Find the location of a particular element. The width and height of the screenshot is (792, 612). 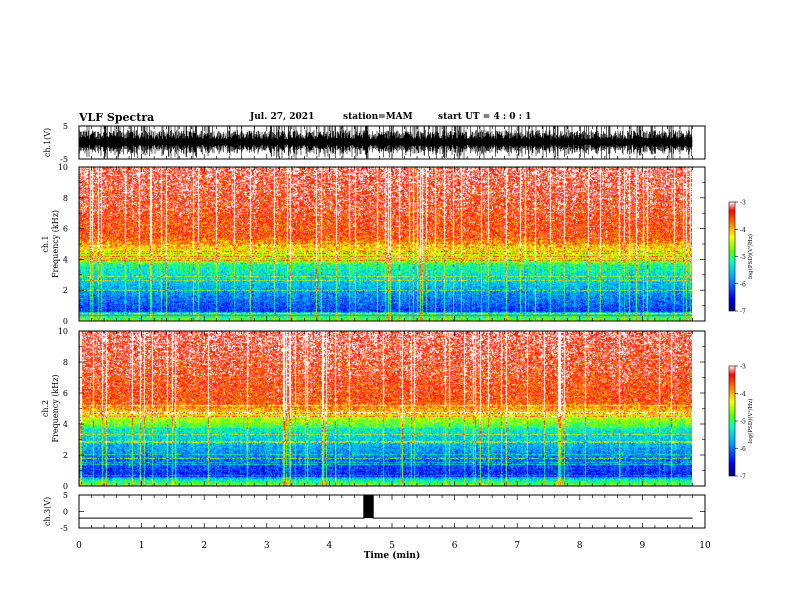

ch1-colorbar-tick-label: -3 is located at coordinates (743, 203).